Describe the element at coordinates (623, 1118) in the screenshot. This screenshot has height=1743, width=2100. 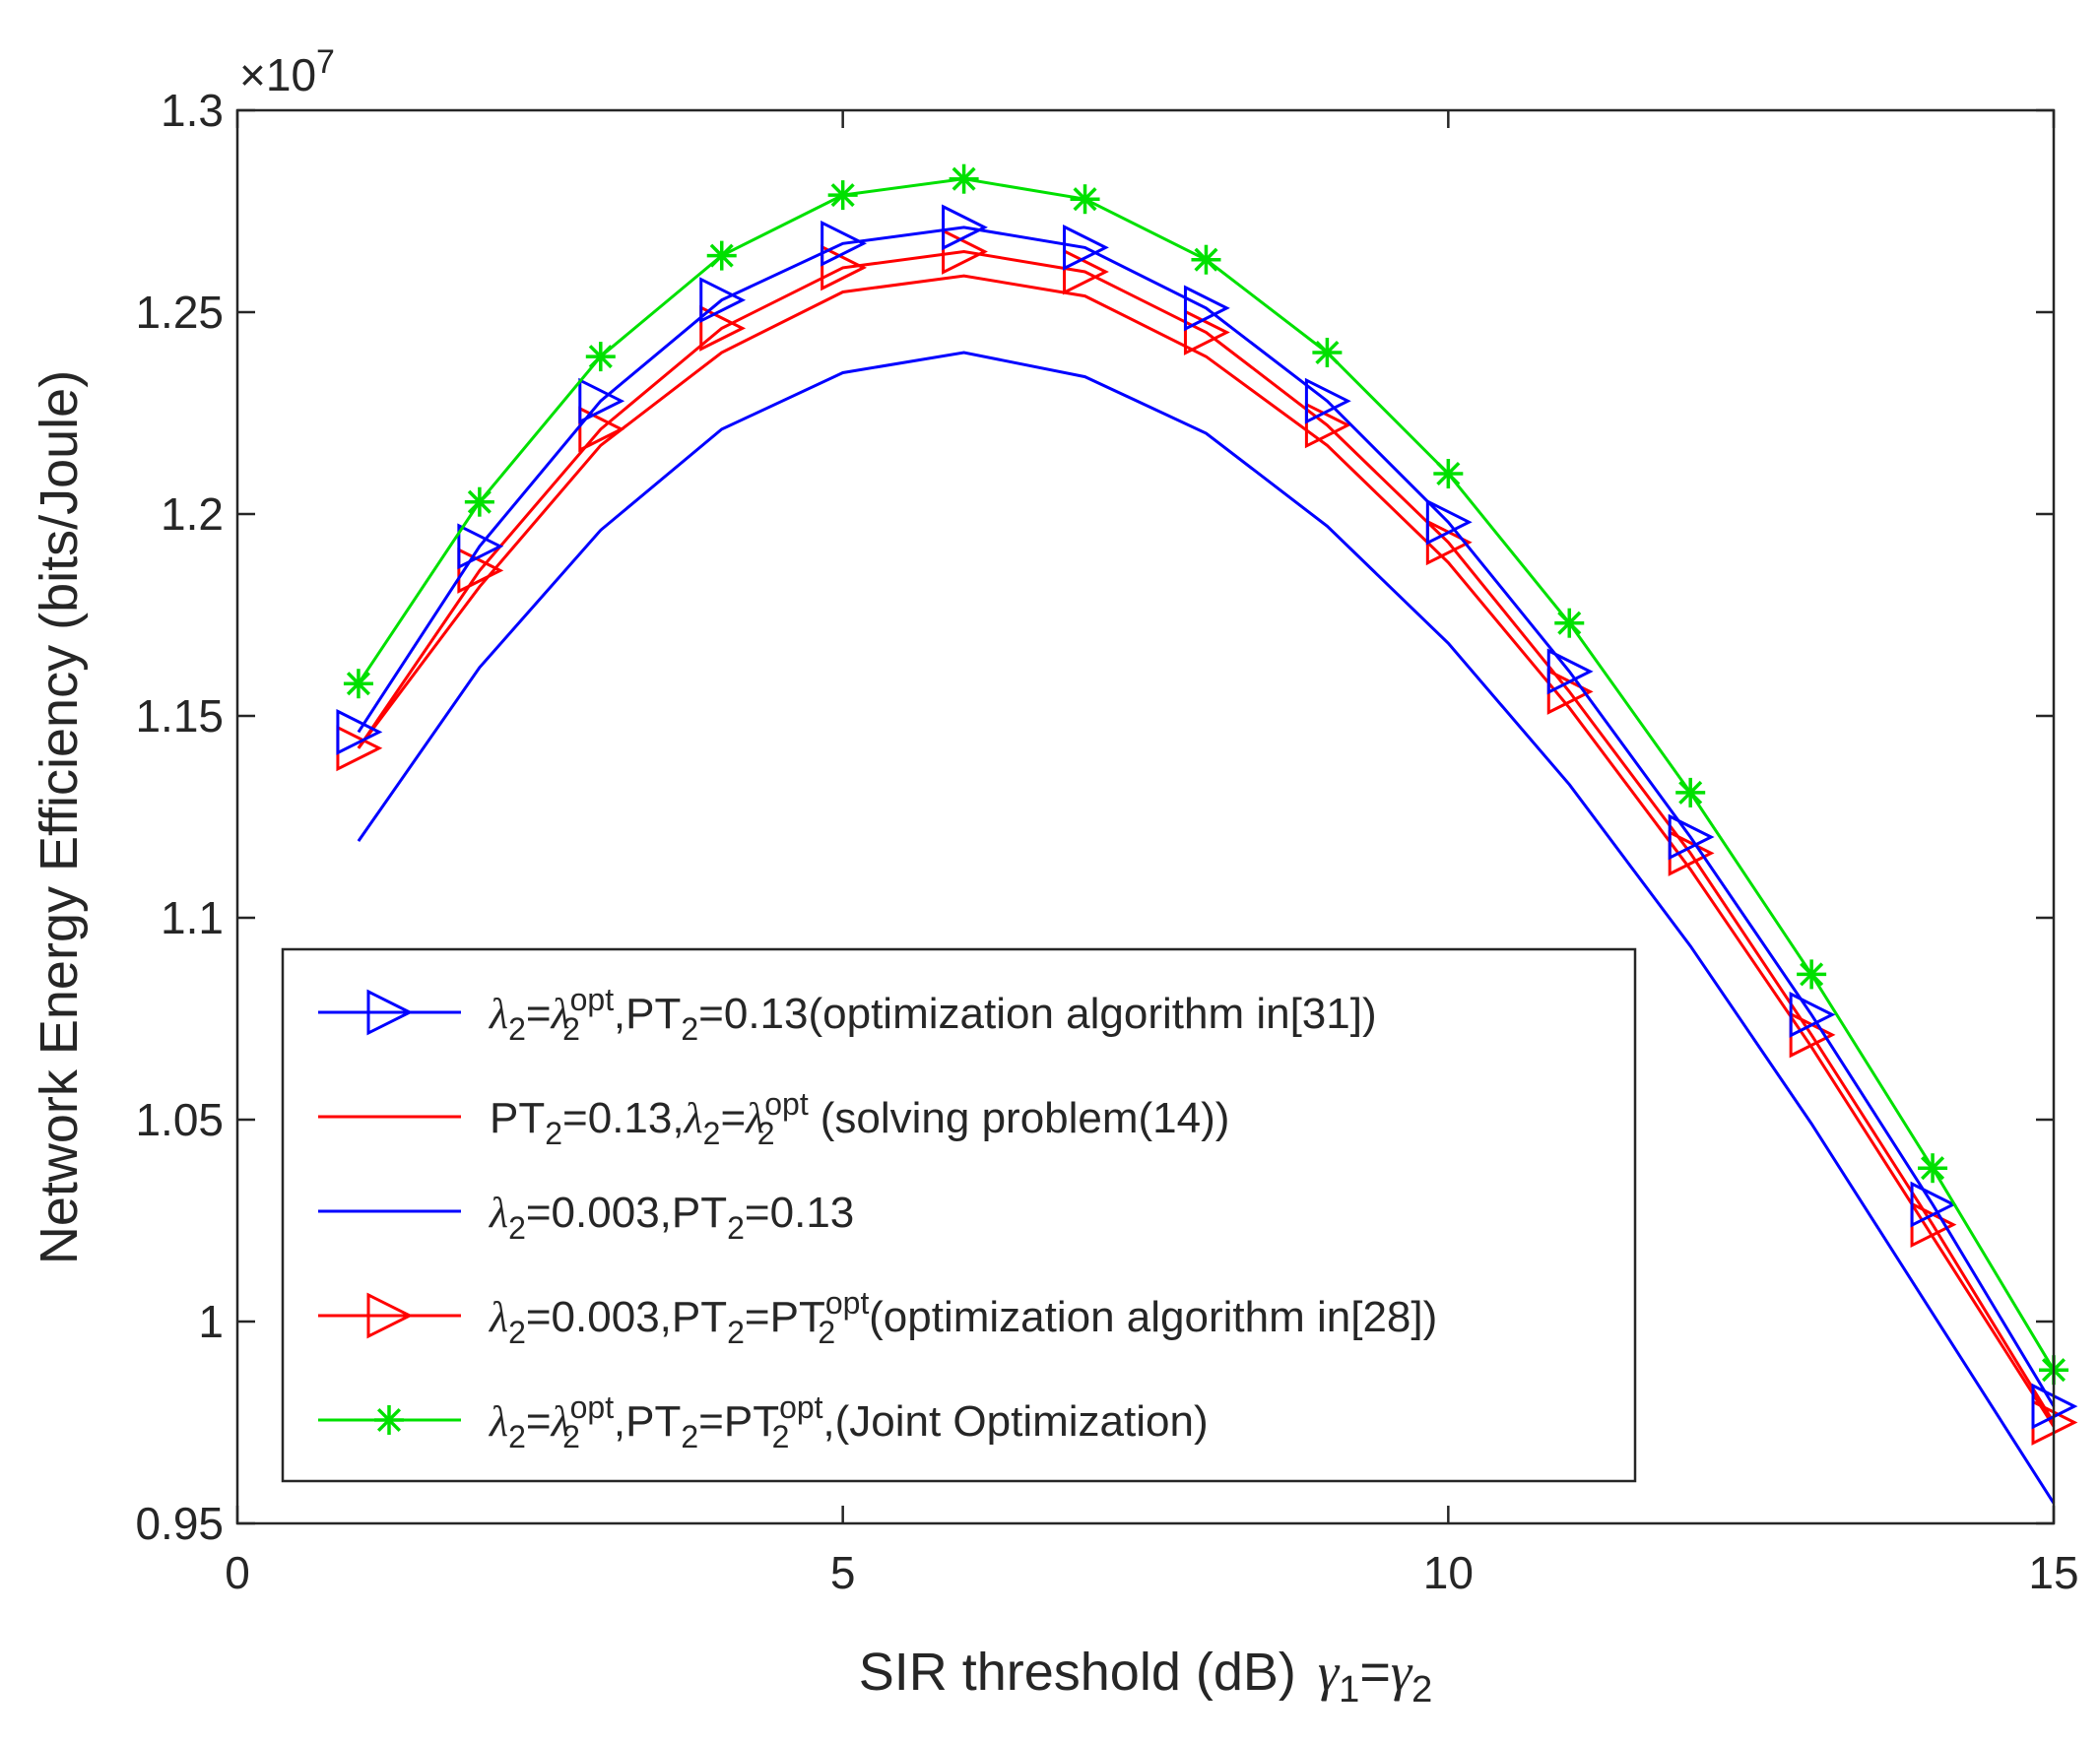
I see `legend-text-part: =0.13,` at that location.